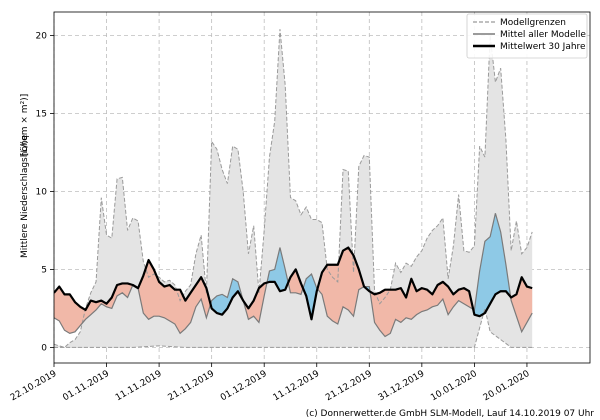 This screenshot has width=600, height=420. What do you see at coordinates (543, 35) in the screenshot?
I see `legend-label-model-mean: Mittel aller Modelle` at bounding box center [543, 35].